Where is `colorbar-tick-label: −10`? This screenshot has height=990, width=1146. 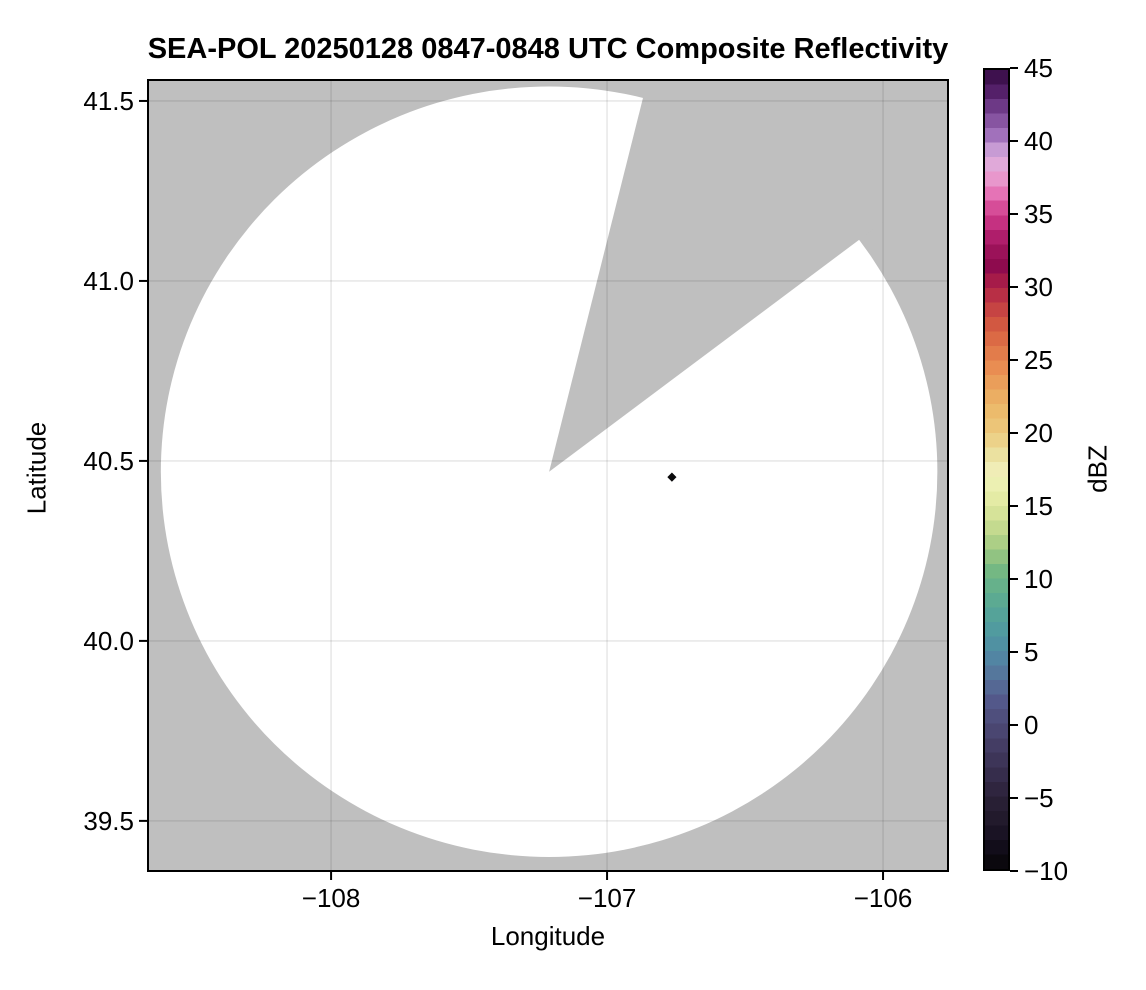
colorbar-tick-label: −10 is located at coordinates (1046, 871).